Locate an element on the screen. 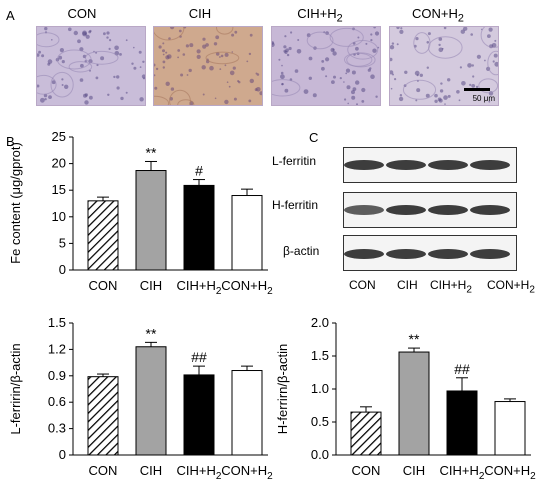 The image size is (550, 488). blot-strip-h-ferritin is located at coordinates (430, 210).